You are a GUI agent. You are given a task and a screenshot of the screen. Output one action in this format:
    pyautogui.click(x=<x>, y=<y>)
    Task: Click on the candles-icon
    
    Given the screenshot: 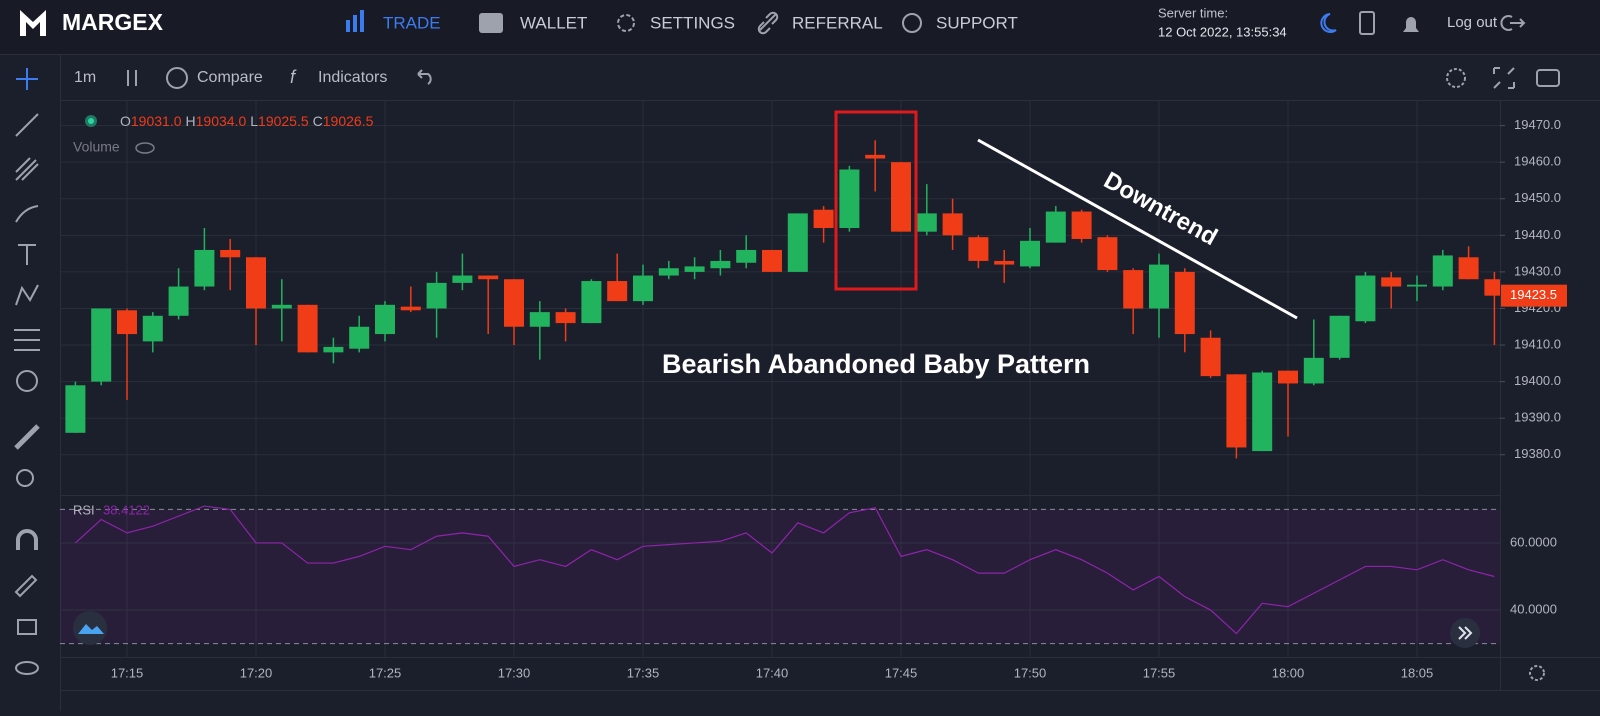 What is the action you would take?
    pyautogui.click(x=132, y=78)
    